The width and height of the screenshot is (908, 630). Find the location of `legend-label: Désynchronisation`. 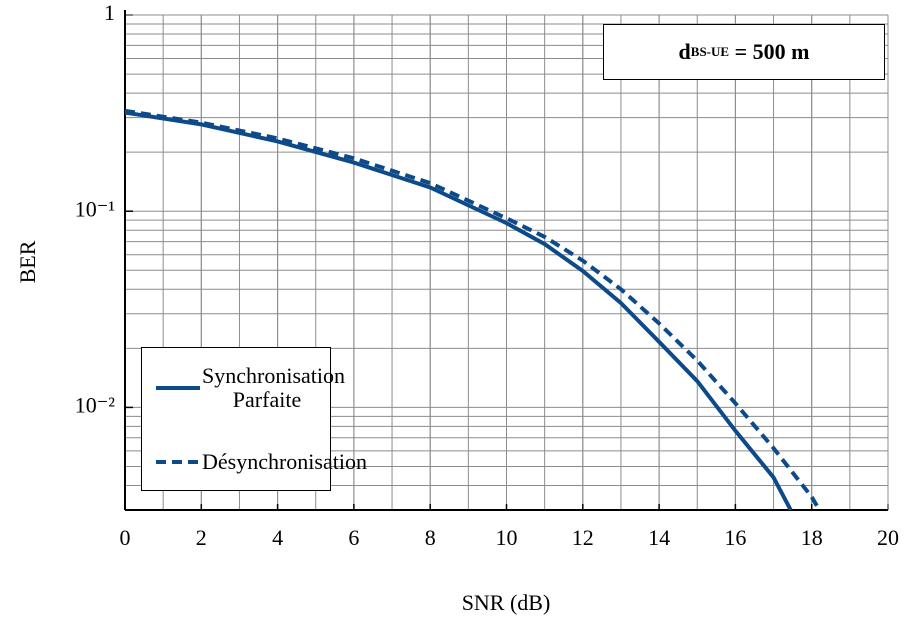

legend-label: Désynchronisation is located at coordinates (284, 461).